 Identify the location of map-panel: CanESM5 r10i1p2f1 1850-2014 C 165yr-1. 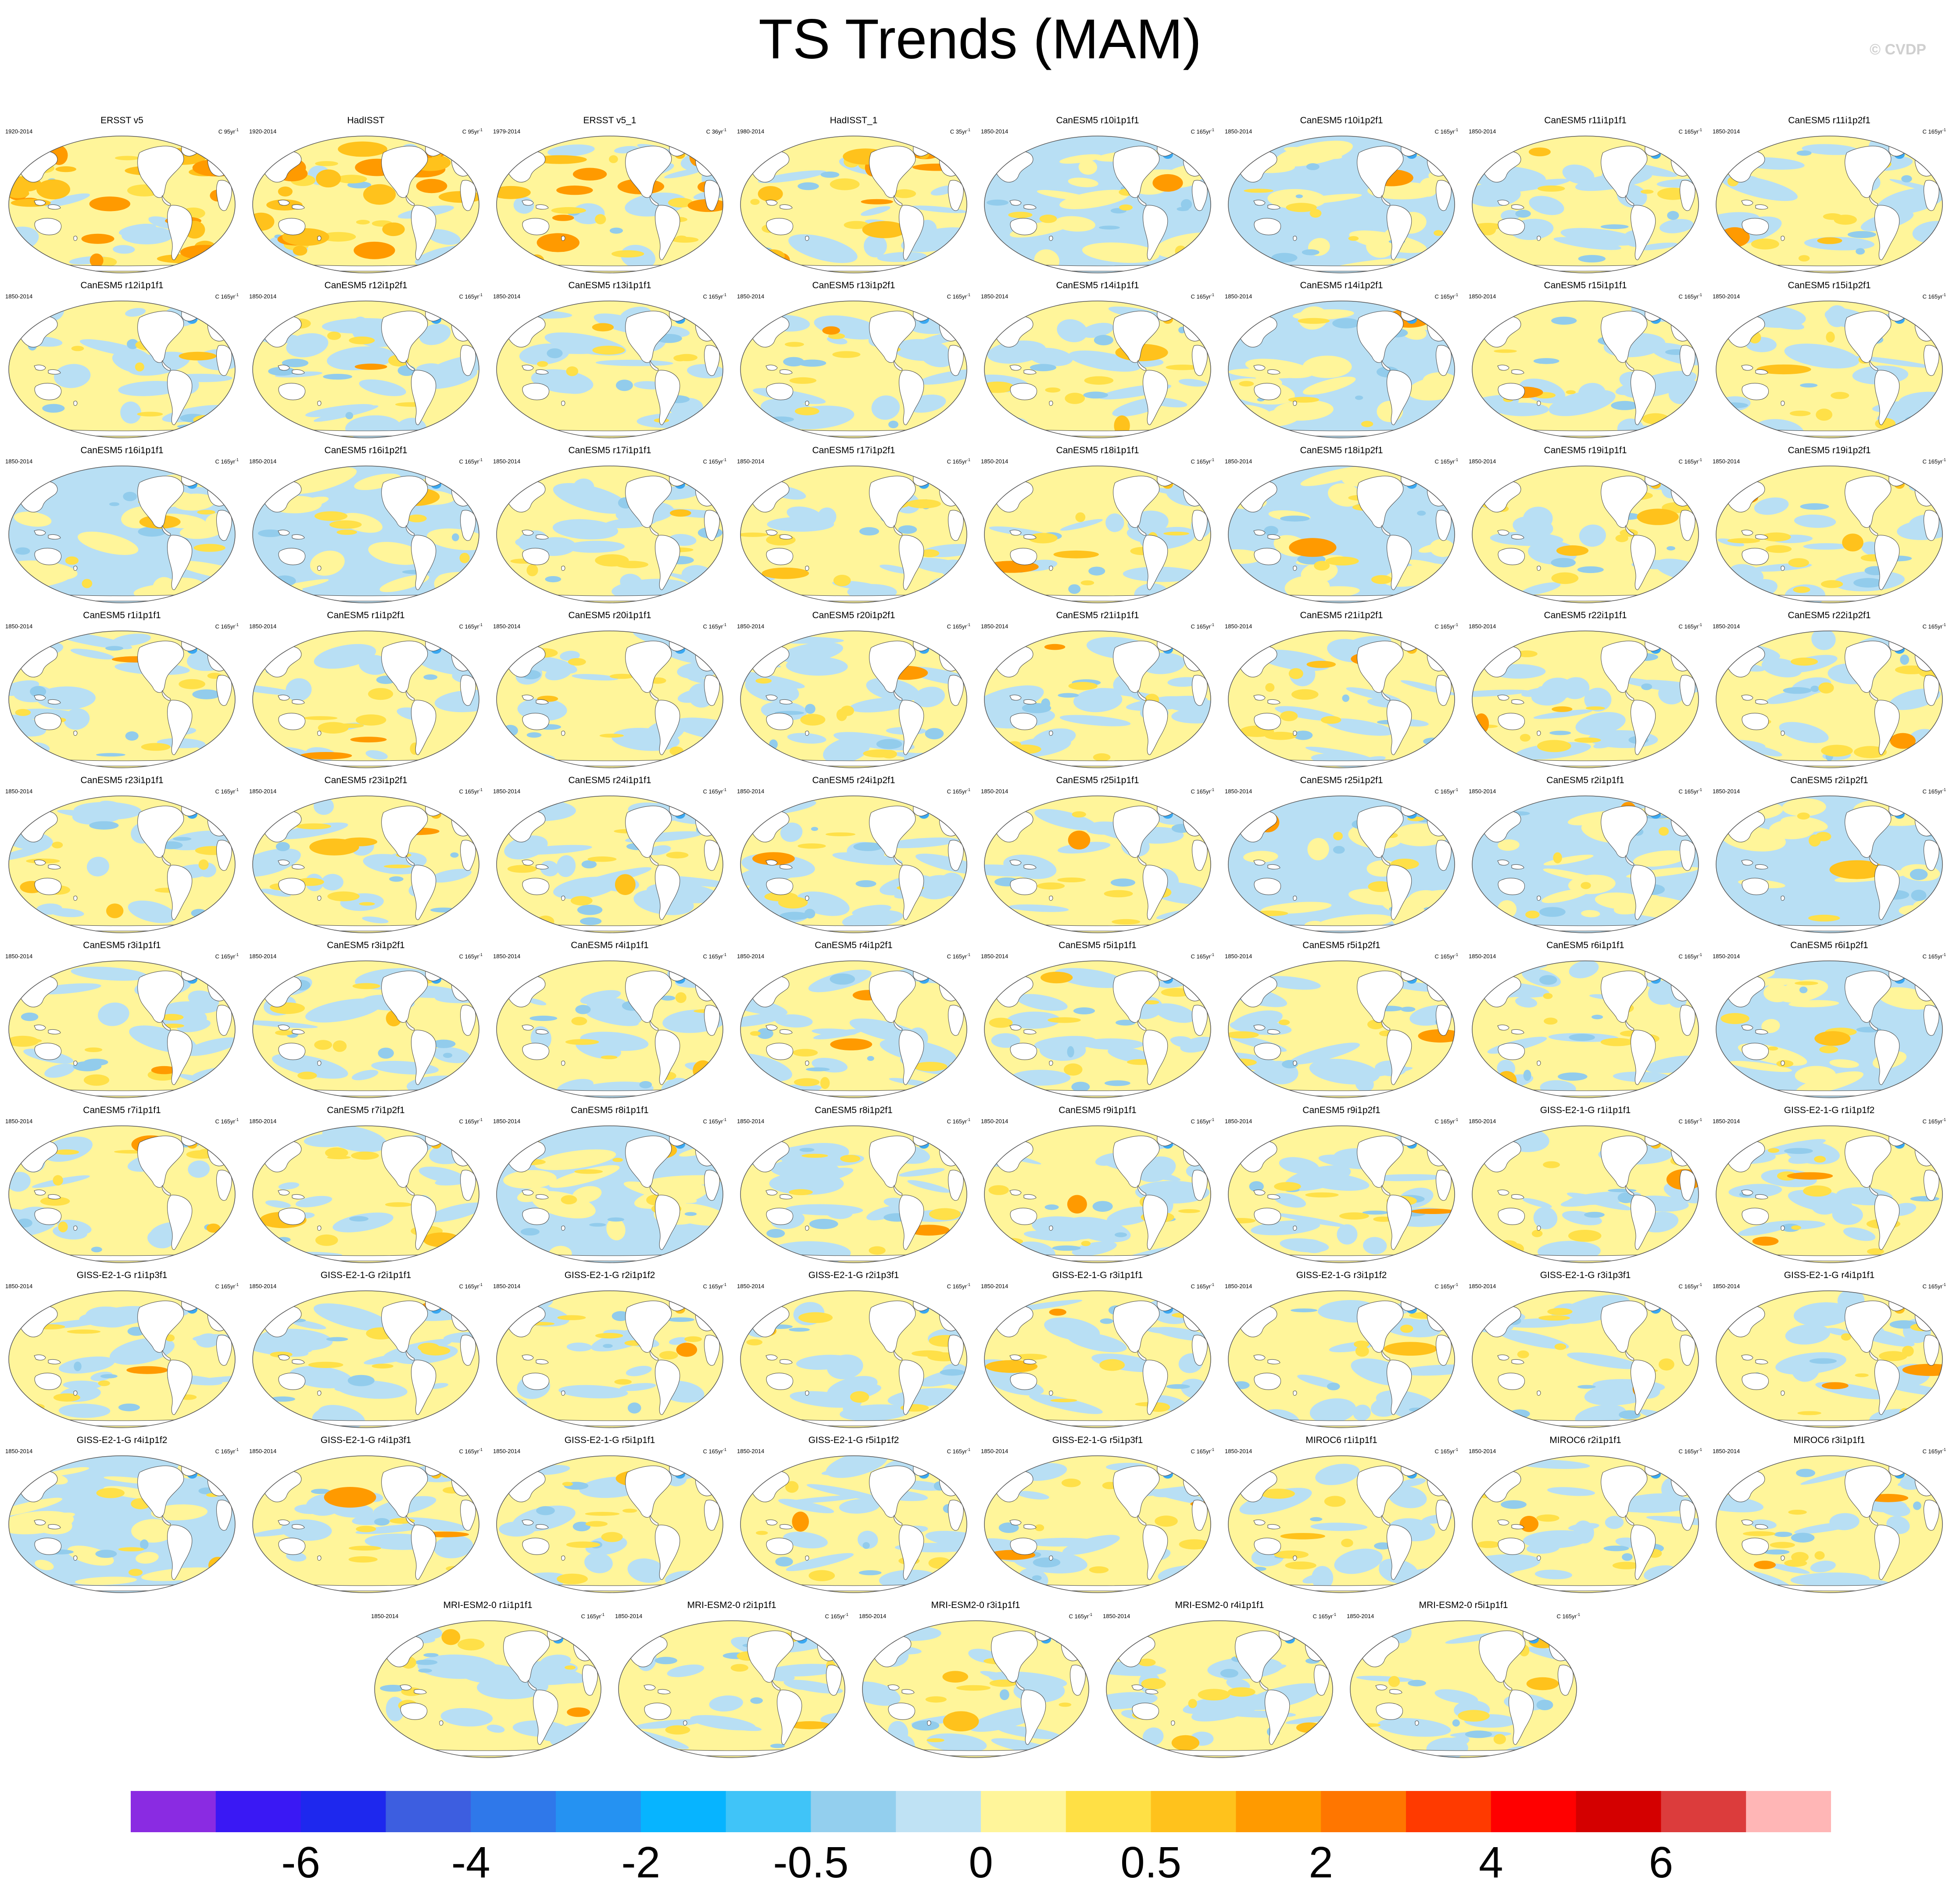
(1341, 196).